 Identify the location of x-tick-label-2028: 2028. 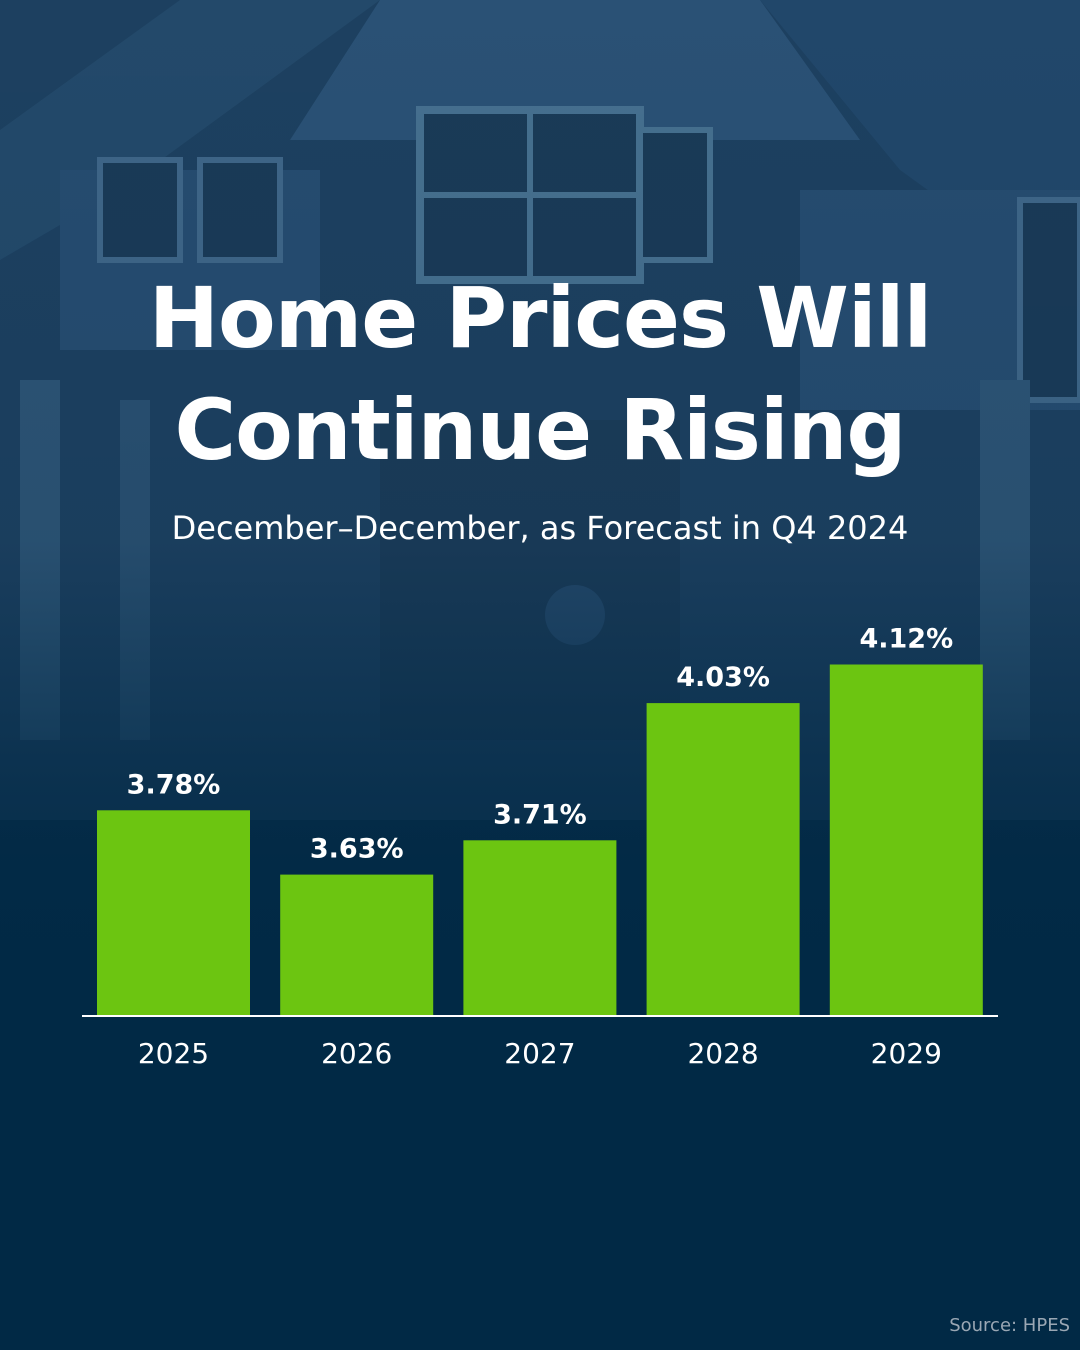
(722, 1053).